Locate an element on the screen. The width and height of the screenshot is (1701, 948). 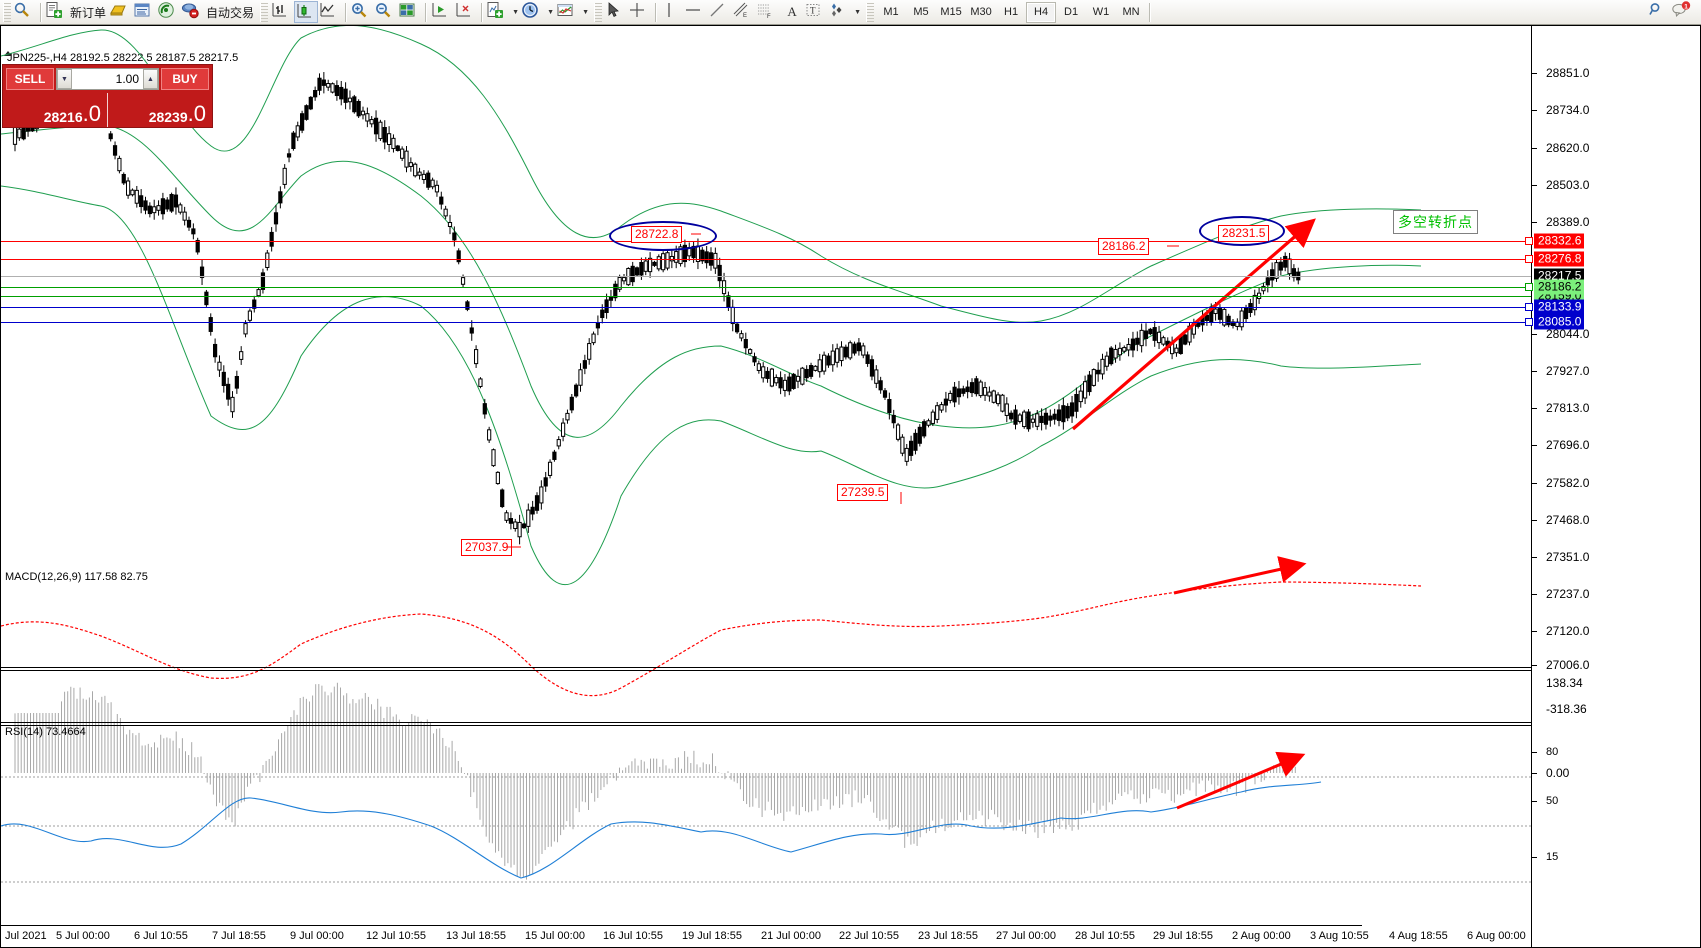
objects-icon is located at coordinates (840, 12).